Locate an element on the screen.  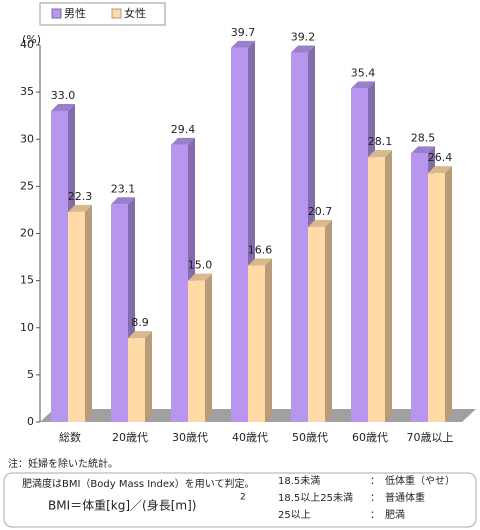
value-label: 39.2 is located at coordinates (303, 37).